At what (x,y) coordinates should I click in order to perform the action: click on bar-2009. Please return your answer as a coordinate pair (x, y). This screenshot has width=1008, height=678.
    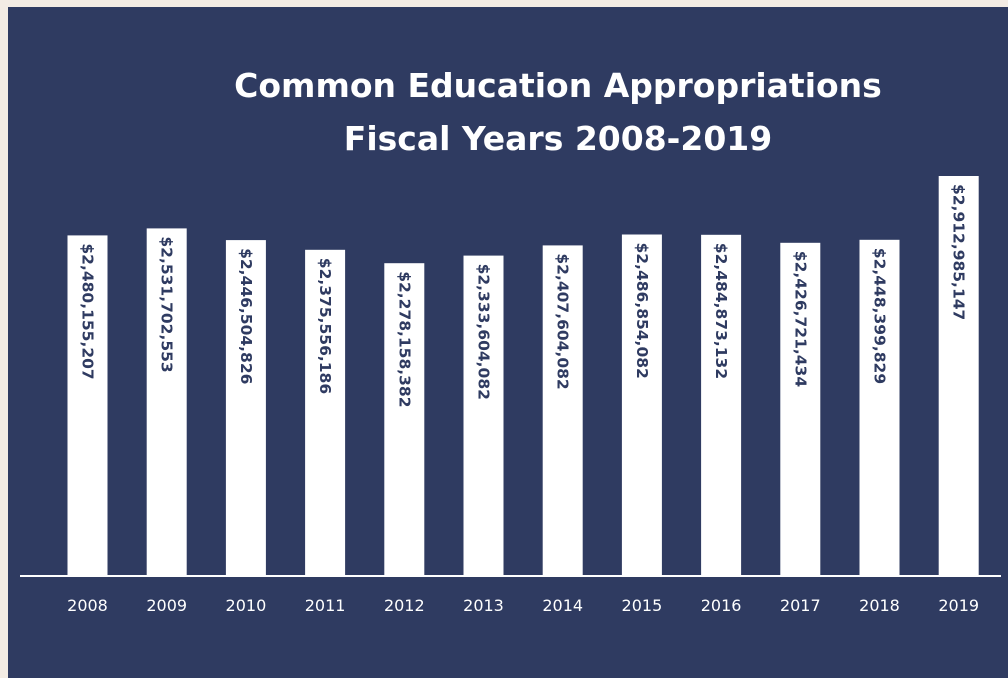
    Looking at the image, I should click on (166, 402).